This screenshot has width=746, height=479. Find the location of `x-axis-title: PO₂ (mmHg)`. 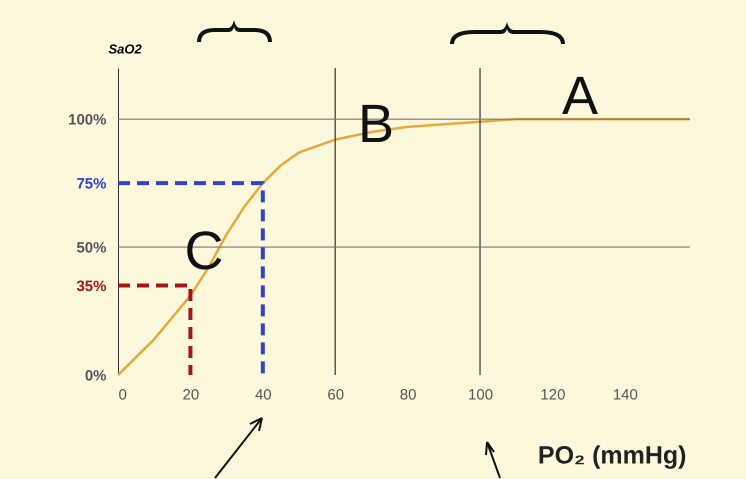

x-axis-title: PO₂ (mmHg) is located at coordinates (612, 456).